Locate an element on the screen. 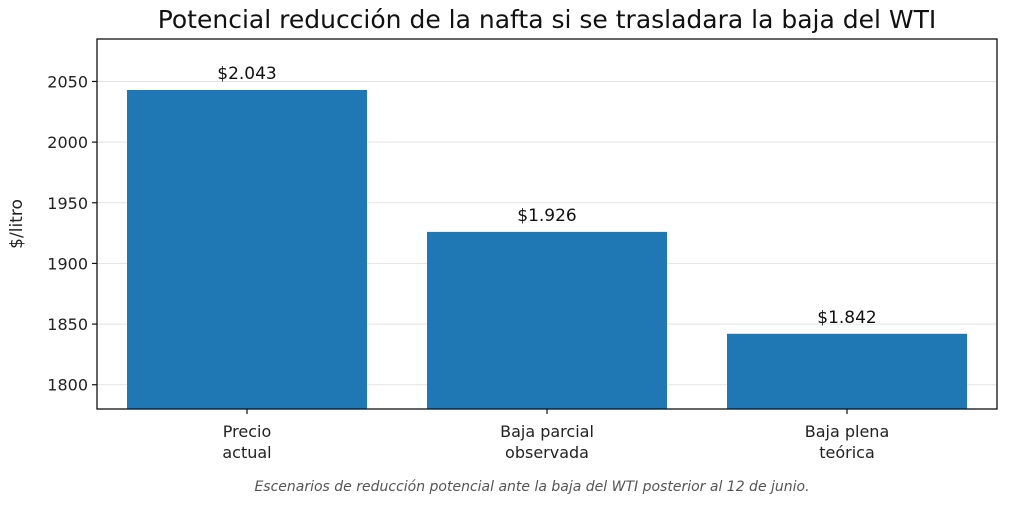  x-tick-label: Baja plena is located at coordinates (847, 431).